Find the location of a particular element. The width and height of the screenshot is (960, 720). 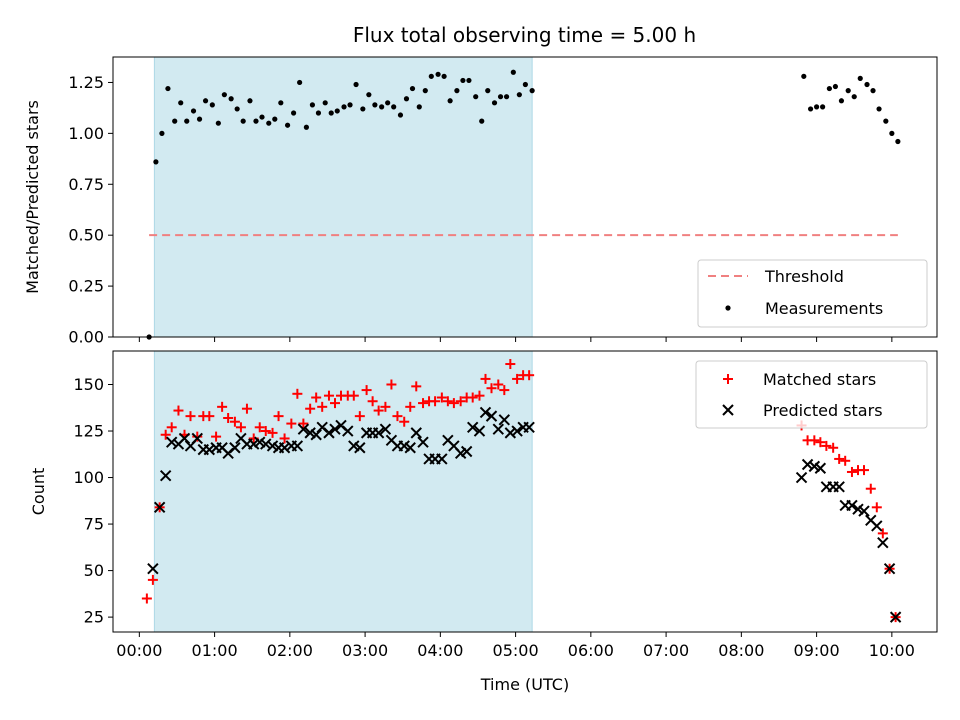

bottom-y-axis-label: Count is located at coordinates (38, 492).